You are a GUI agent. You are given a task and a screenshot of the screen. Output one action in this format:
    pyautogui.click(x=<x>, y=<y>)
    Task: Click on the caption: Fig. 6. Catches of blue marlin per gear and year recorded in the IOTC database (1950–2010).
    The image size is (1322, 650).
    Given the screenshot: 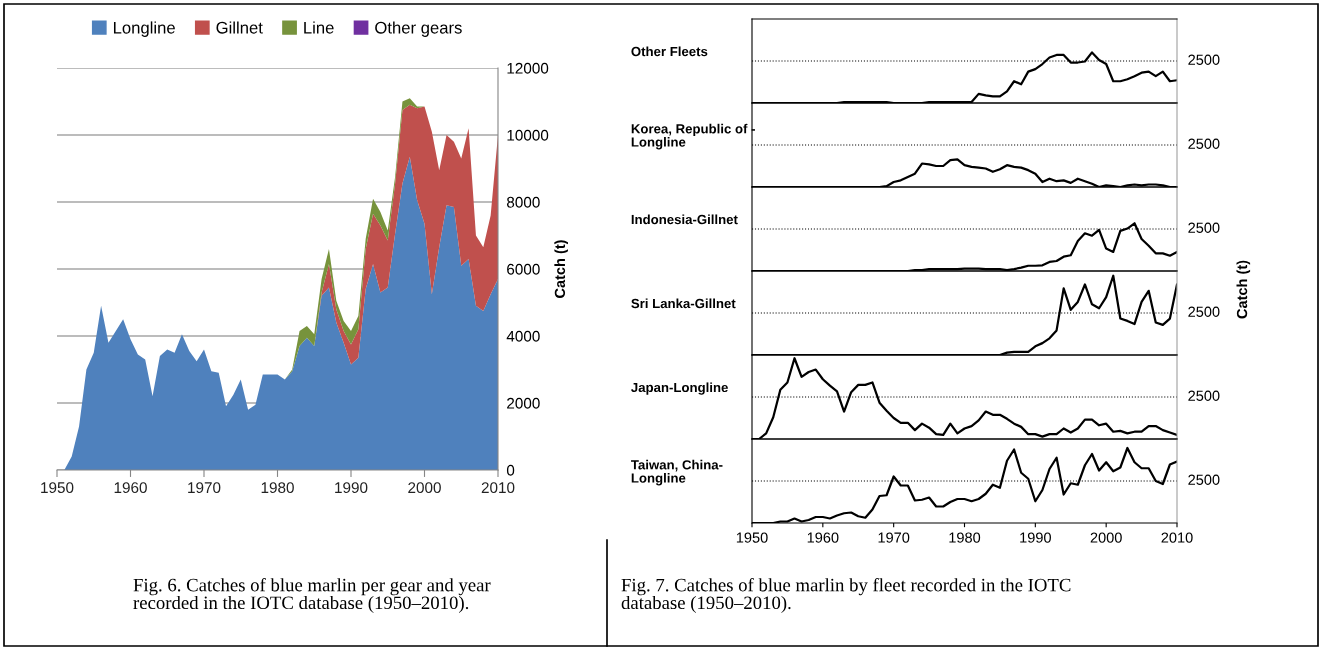 What is the action you would take?
    pyautogui.click(x=312, y=595)
    